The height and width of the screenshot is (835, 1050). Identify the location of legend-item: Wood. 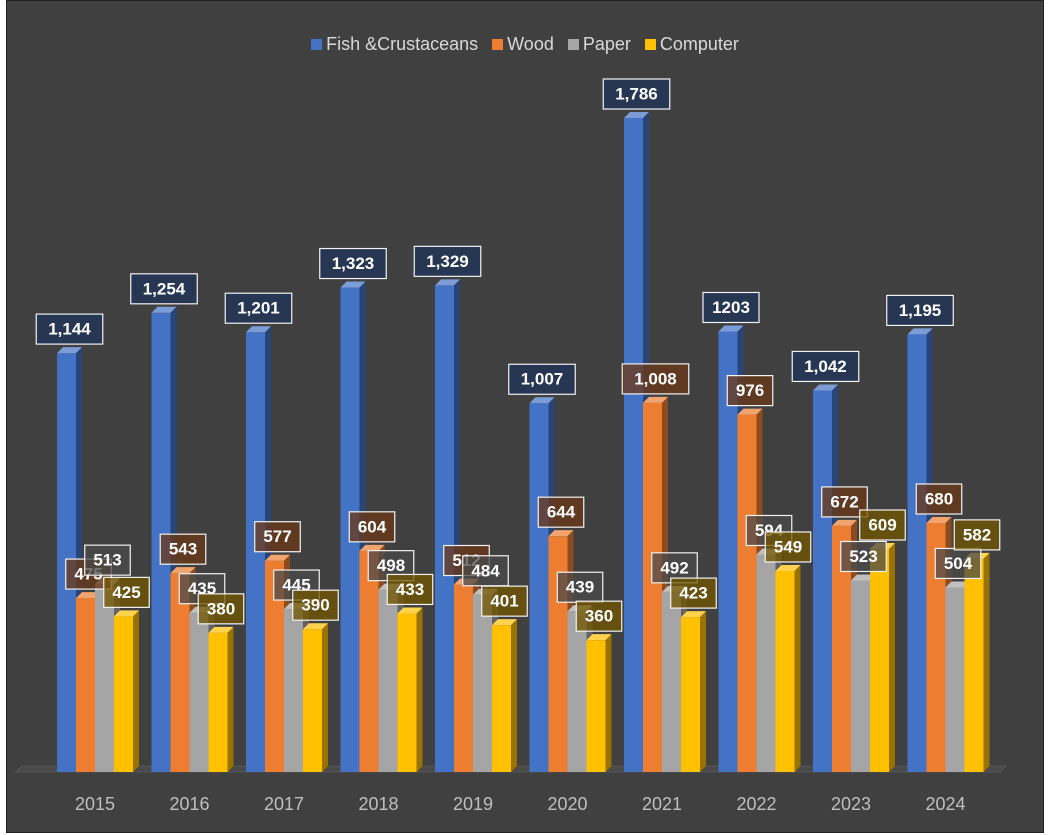
(523, 44).